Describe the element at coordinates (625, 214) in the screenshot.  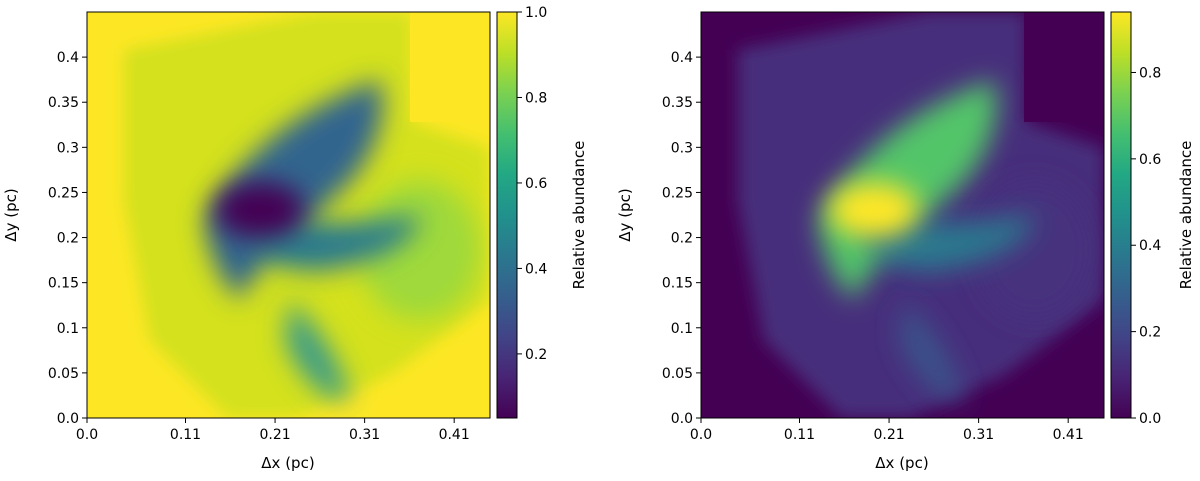
I see `y-axis-label-2: Δy (pc)` at that location.